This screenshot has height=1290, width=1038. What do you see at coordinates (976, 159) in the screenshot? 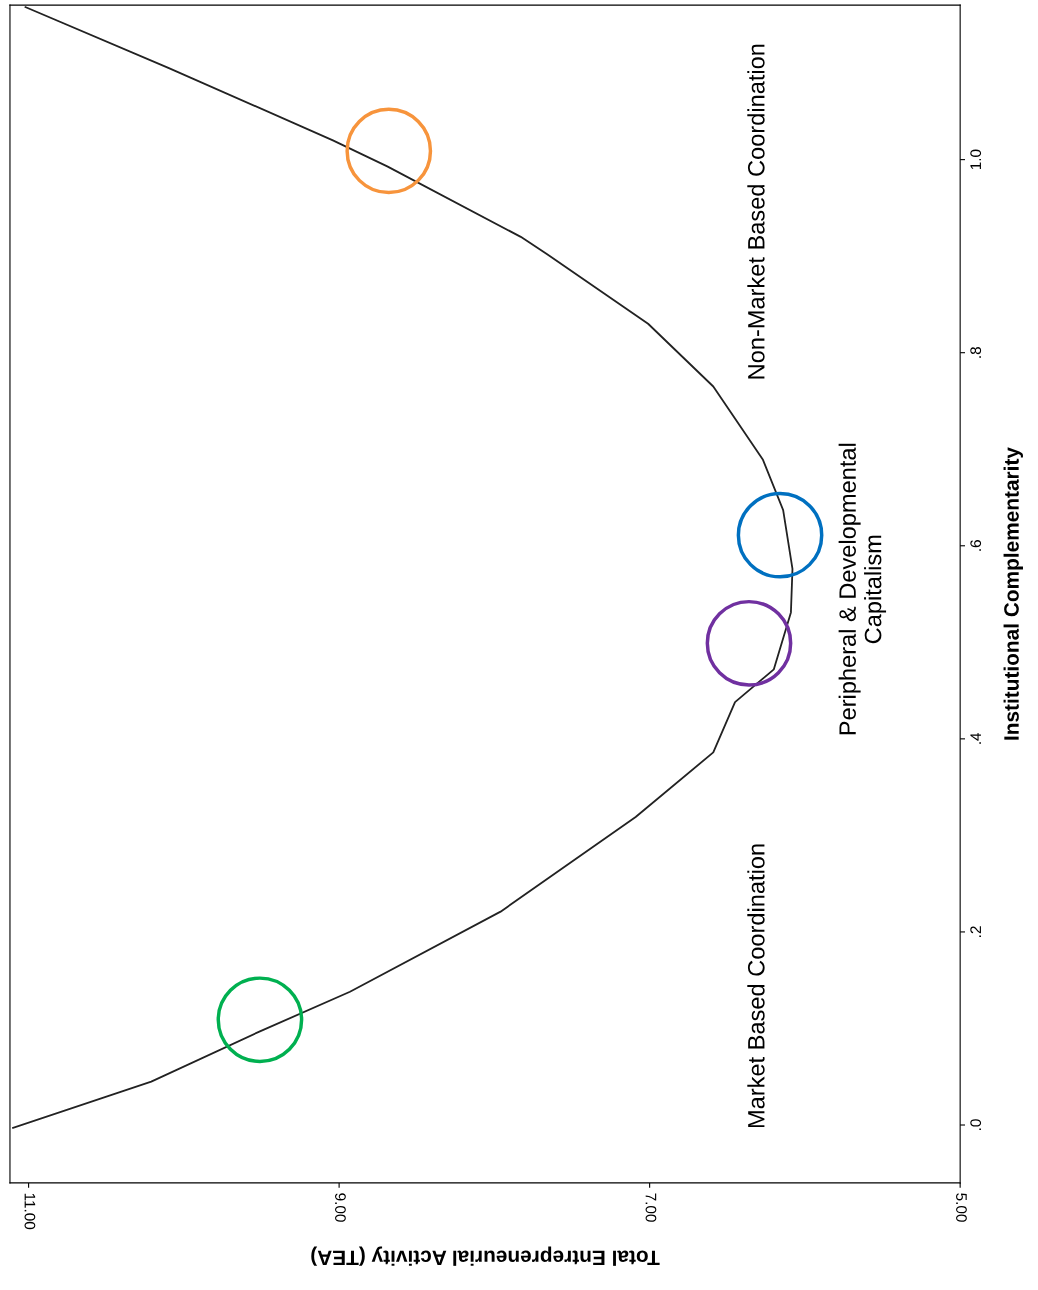
I see `y-tick-label: 1.0` at bounding box center [976, 159].